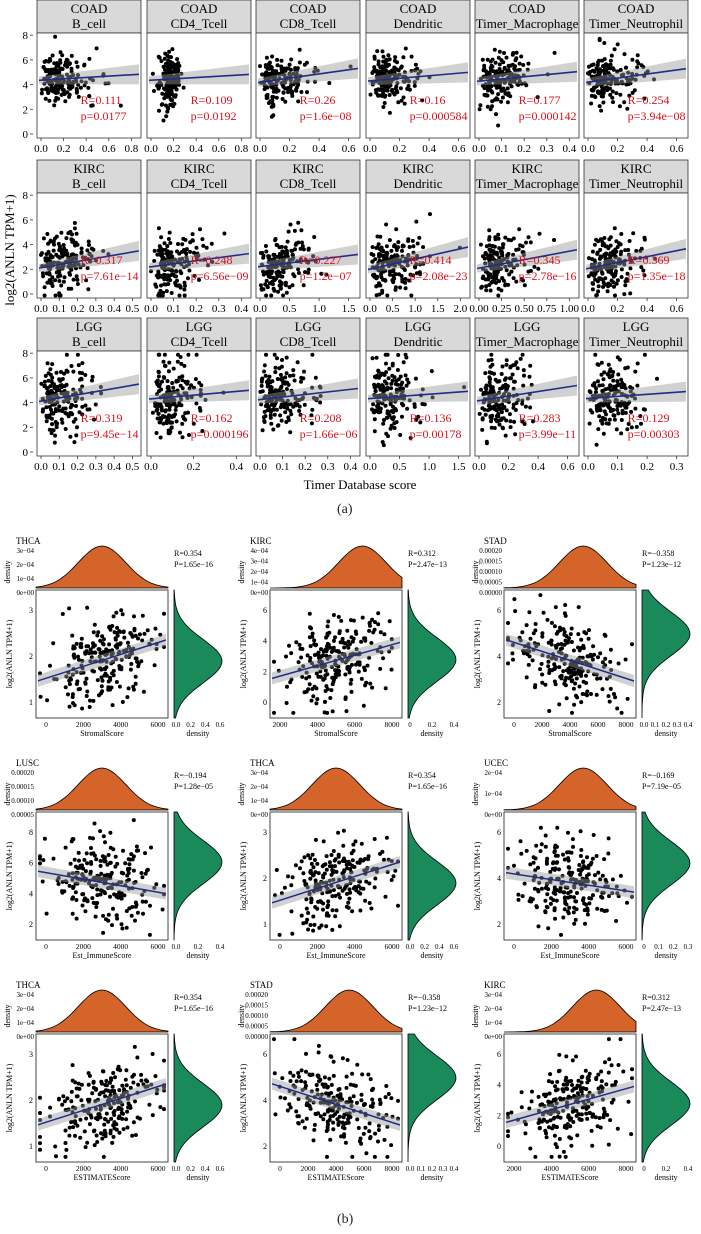 Image resolution: width=701 pixels, height=1234 pixels. What do you see at coordinates (151, 467) in the screenshot?
I see `x-tick-label: 0.0` at bounding box center [151, 467].